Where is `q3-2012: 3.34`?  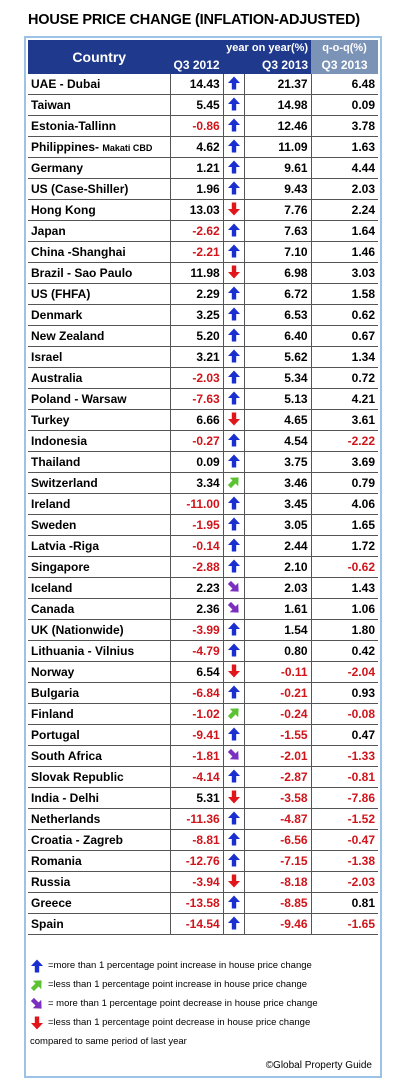
q3-2012: 3.34 is located at coordinates (197, 483).